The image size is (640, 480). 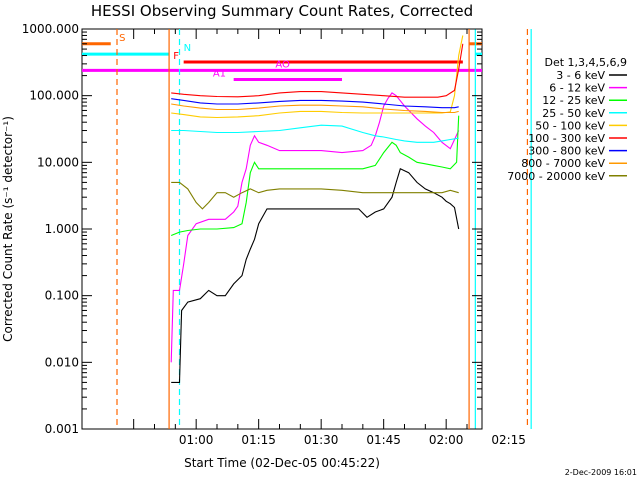 I want to click on y-axis-label: Corrected Count Rate (s⁻¹ detector⁻¹), so click(x=8, y=229).